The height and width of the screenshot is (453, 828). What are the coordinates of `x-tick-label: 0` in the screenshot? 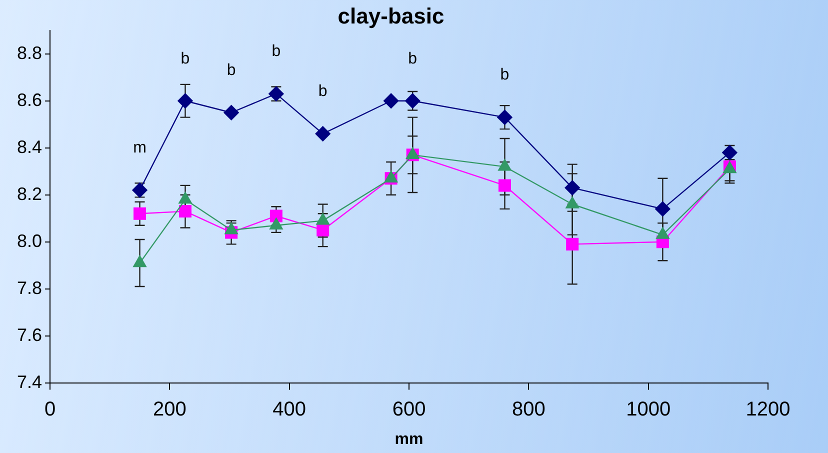 It's located at (50, 409).